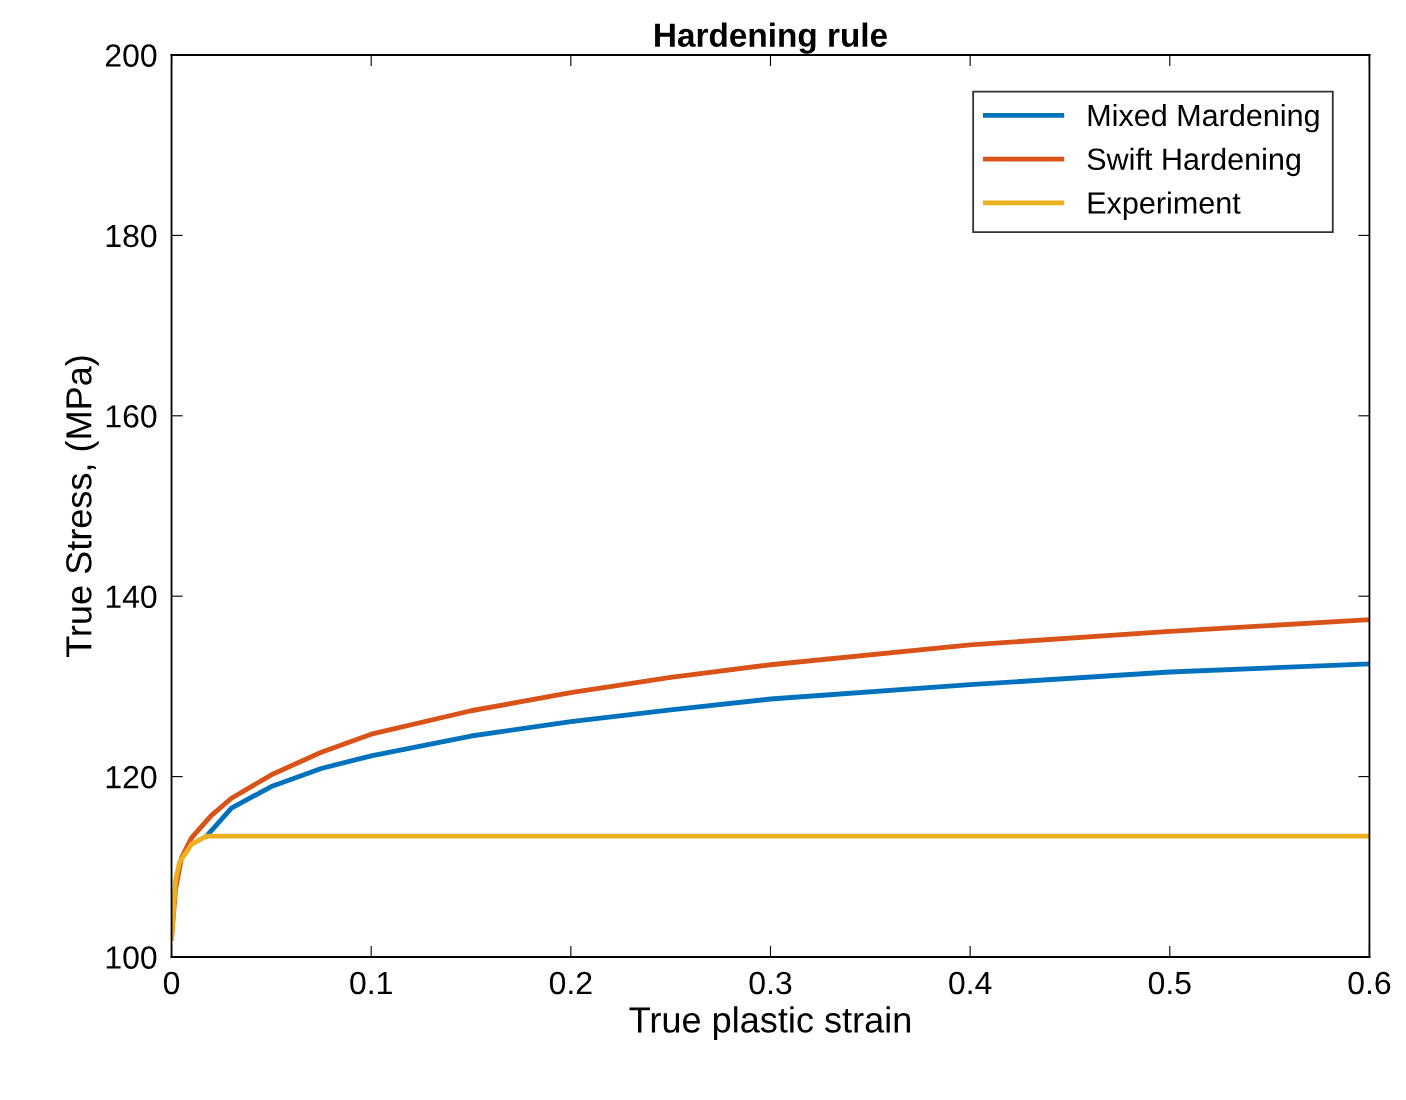  I want to click on line-series, so click(770, 887).